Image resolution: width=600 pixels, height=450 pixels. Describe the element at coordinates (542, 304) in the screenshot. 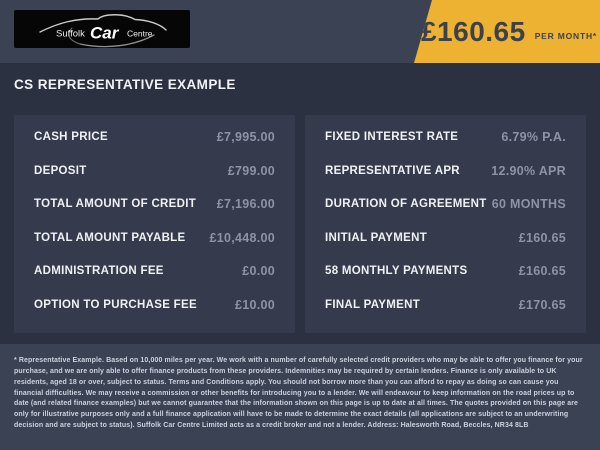

I see `row-value: £170.65` at that location.